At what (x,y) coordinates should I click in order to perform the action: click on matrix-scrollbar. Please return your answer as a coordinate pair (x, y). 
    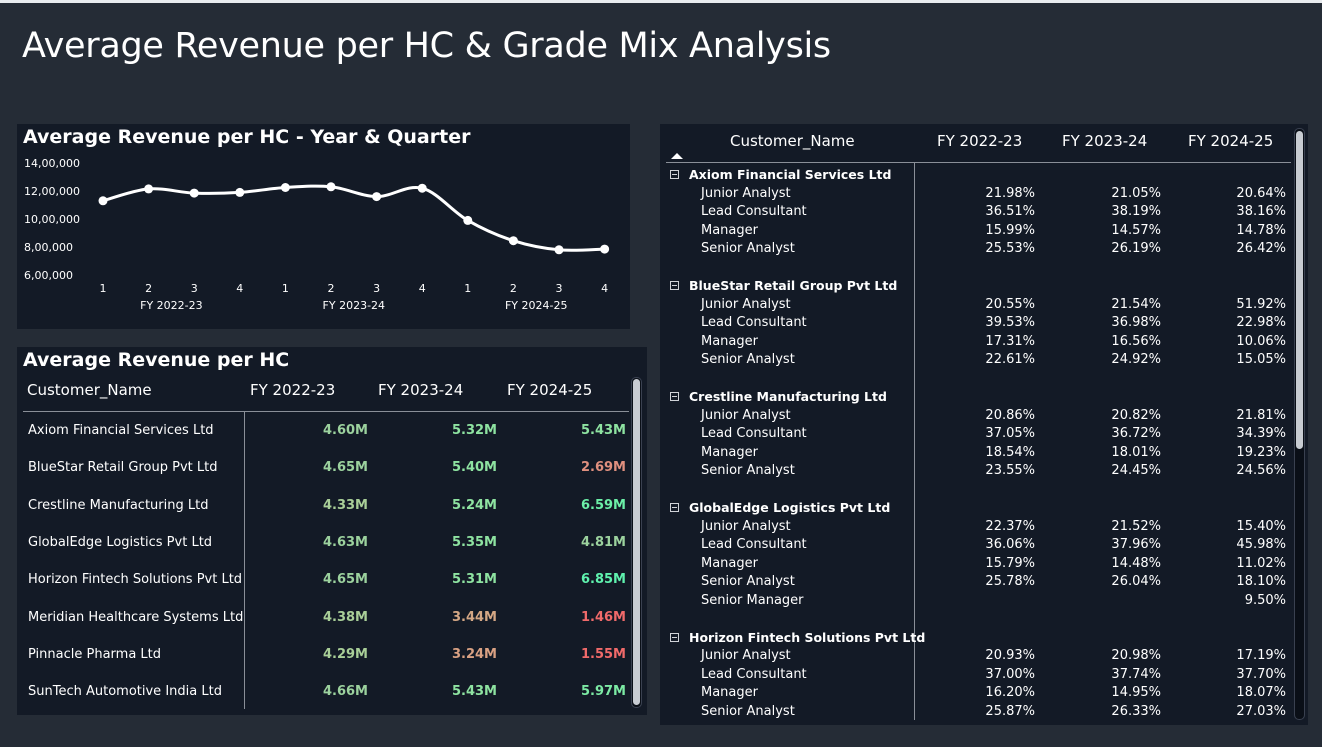
    Looking at the image, I should click on (1299, 424).